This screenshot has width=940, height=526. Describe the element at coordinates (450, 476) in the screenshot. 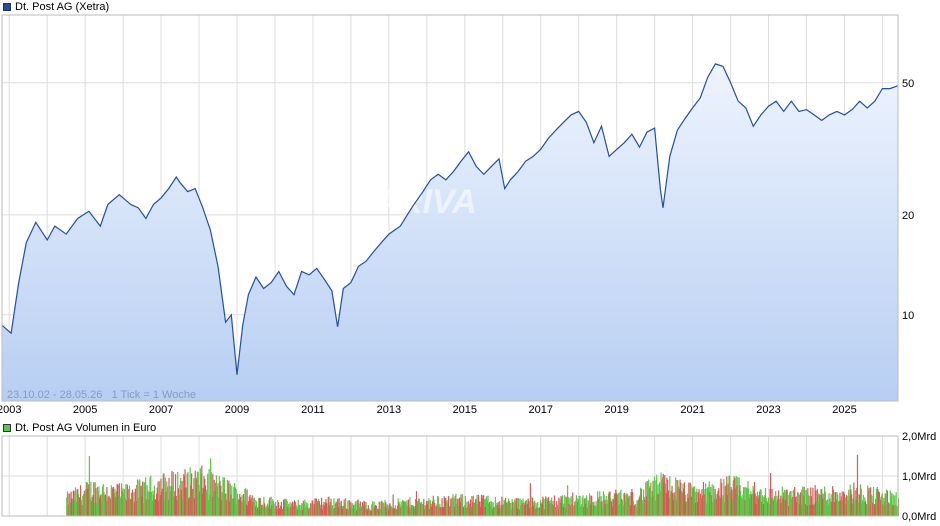

I see `volume-plot-frame` at that location.